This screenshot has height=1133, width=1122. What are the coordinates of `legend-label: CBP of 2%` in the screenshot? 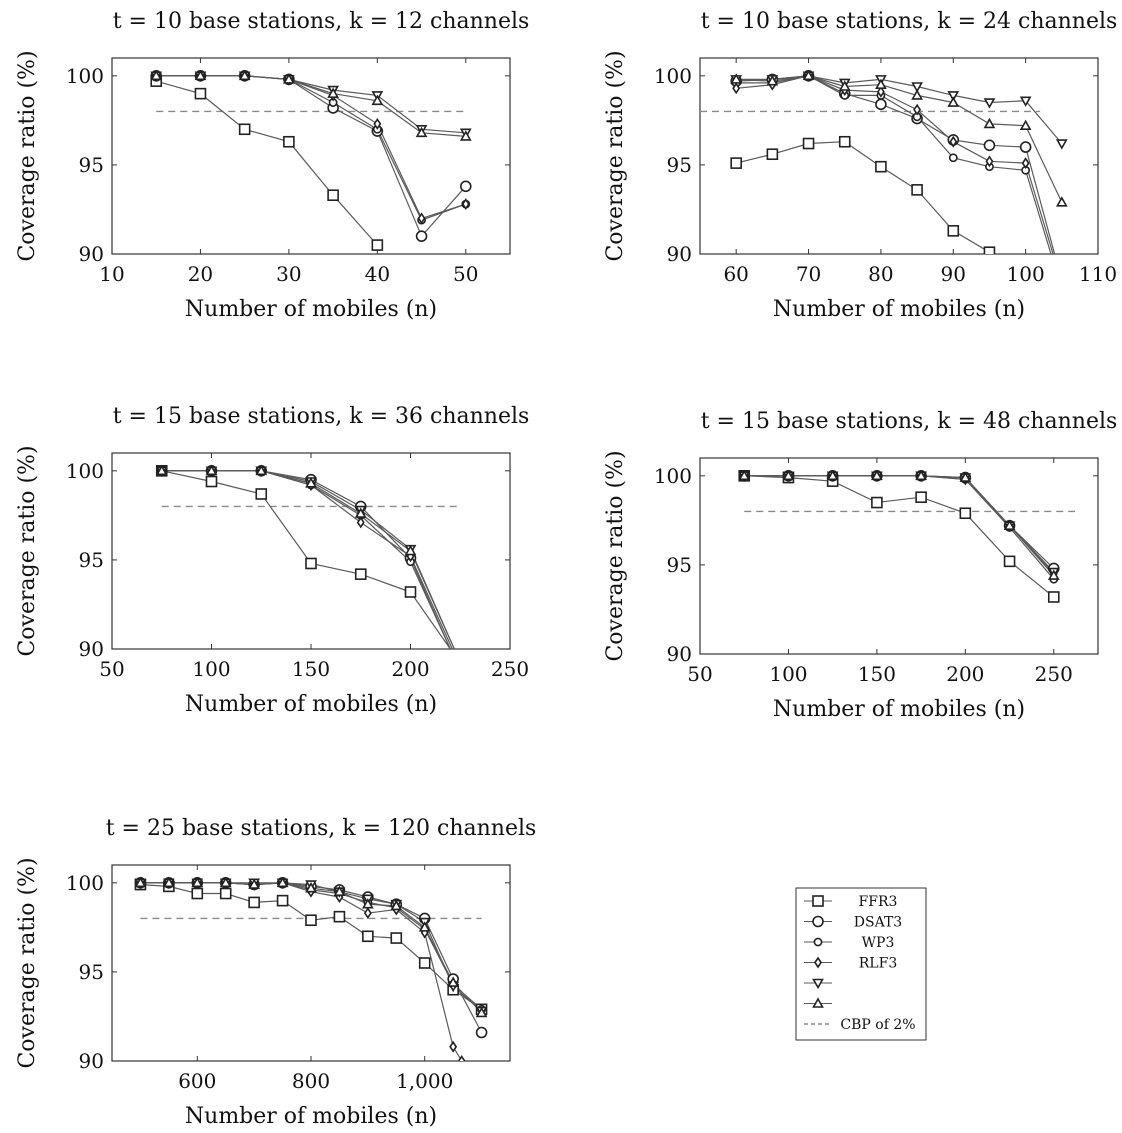 It's located at (877, 1025).